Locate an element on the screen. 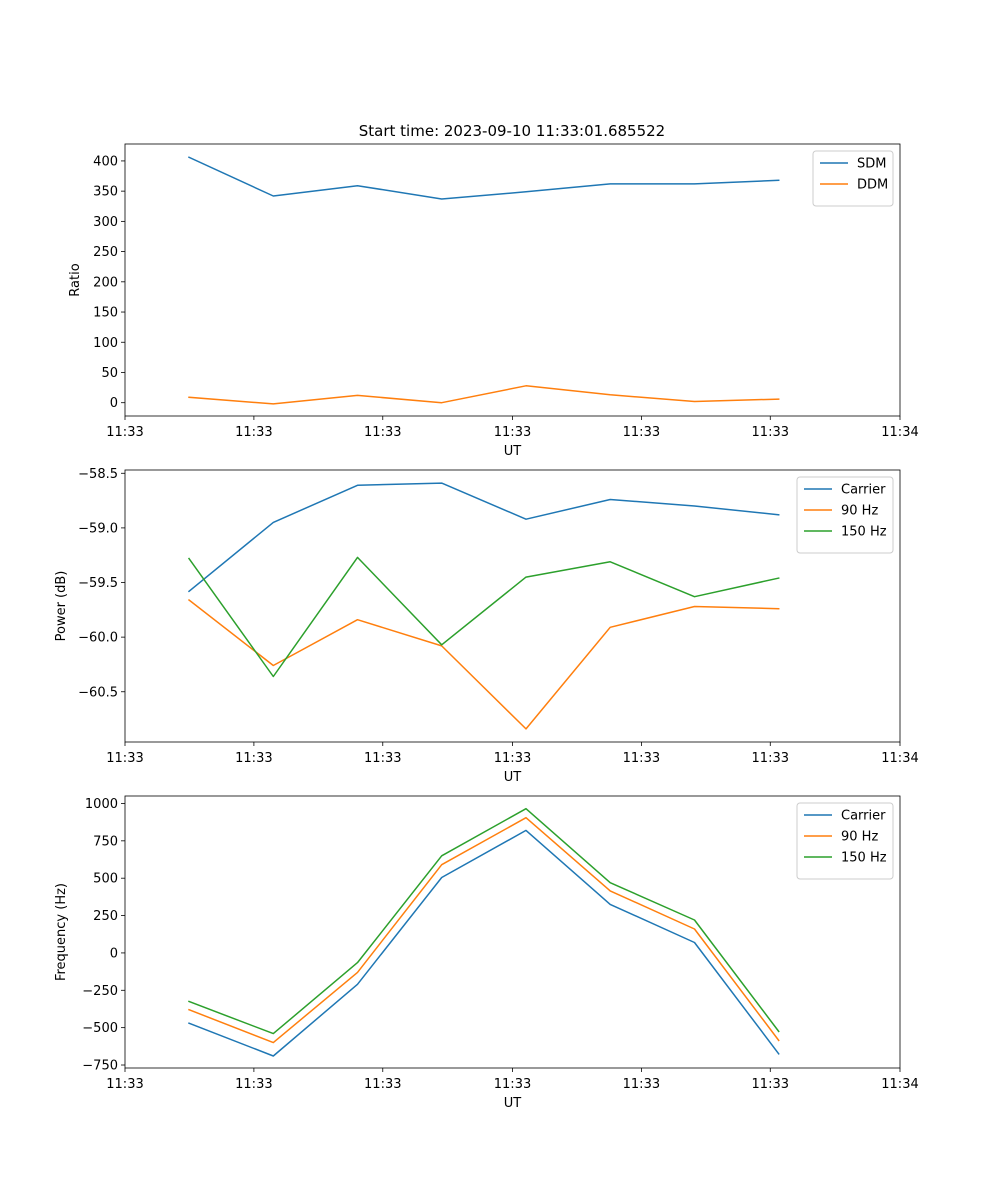  legend: SDM DDM is located at coordinates (853, 178).